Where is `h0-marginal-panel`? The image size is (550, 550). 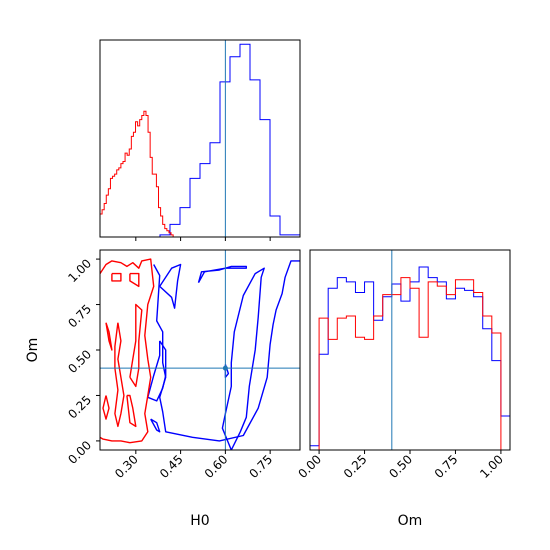
h0-marginal-panel is located at coordinates (200, 138).